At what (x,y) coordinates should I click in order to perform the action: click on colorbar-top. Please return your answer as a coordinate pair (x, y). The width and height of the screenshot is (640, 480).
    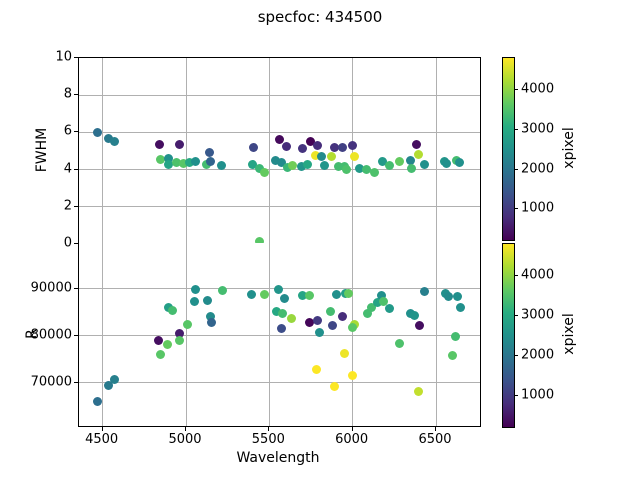
    Looking at the image, I should click on (508, 149).